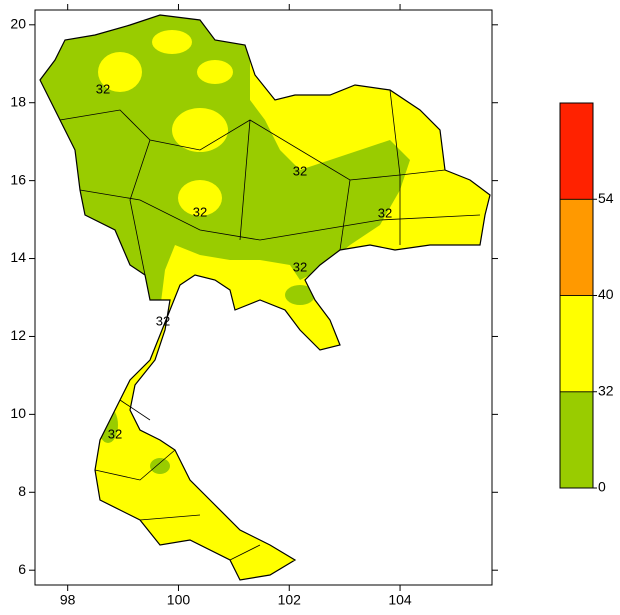 The width and height of the screenshot is (620, 615). What do you see at coordinates (18, 101) in the screenshot?
I see `y-tick-label: 18` at bounding box center [18, 101].